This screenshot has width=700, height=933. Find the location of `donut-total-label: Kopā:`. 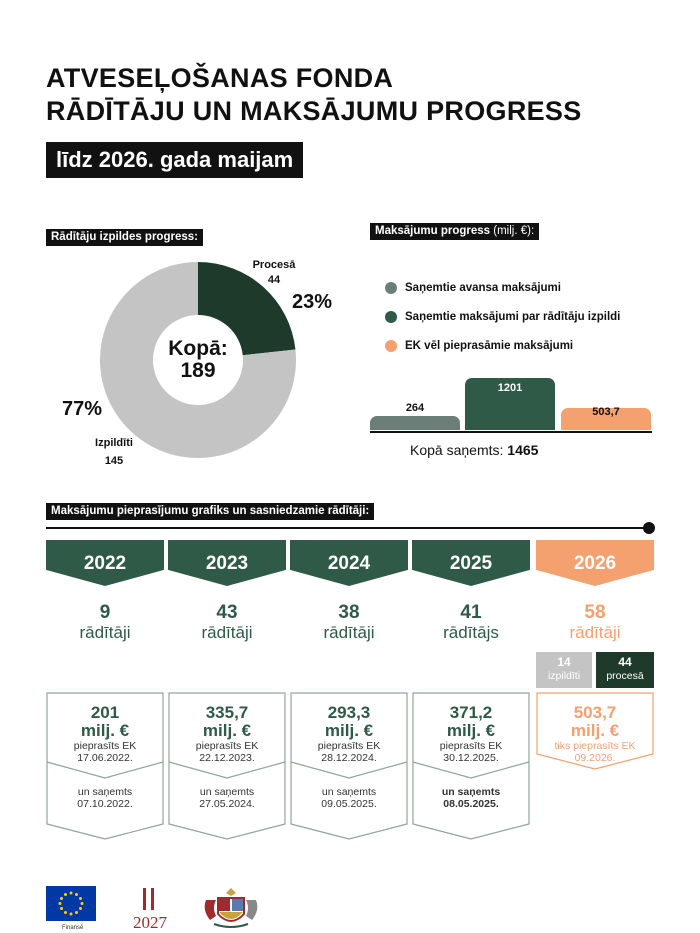

donut-total-label: Kopā: is located at coordinates (198, 348).